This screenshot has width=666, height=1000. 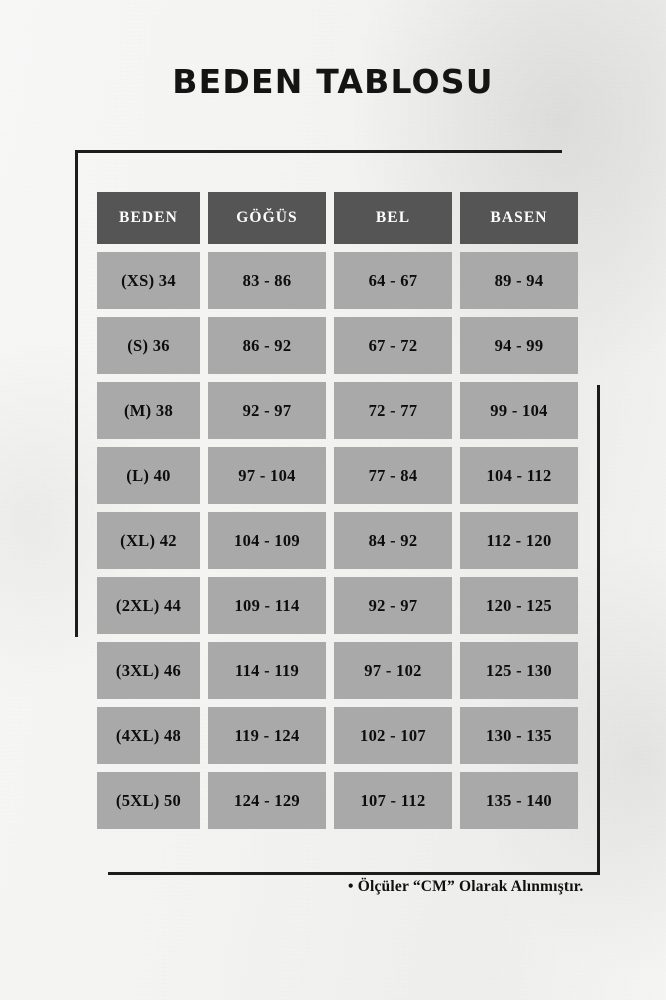 What do you see at coordinates (598, 630) in the screenshot?
I see `bracket-rule-right` at bounding box center [598, 630].